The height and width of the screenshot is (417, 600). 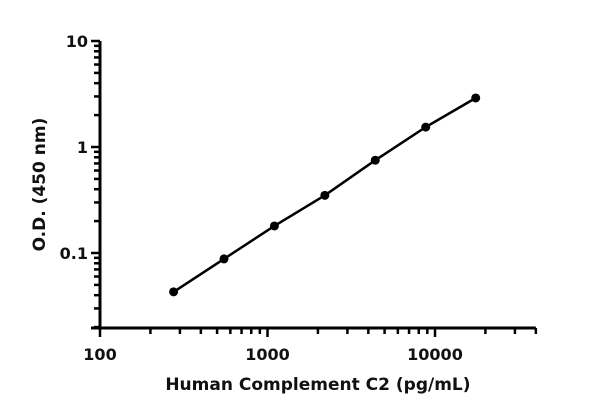 What do you see at coordinates (267, 354) in the screenshot?
I see `x-tick-label: 1000` at bounding box center [267, 354].